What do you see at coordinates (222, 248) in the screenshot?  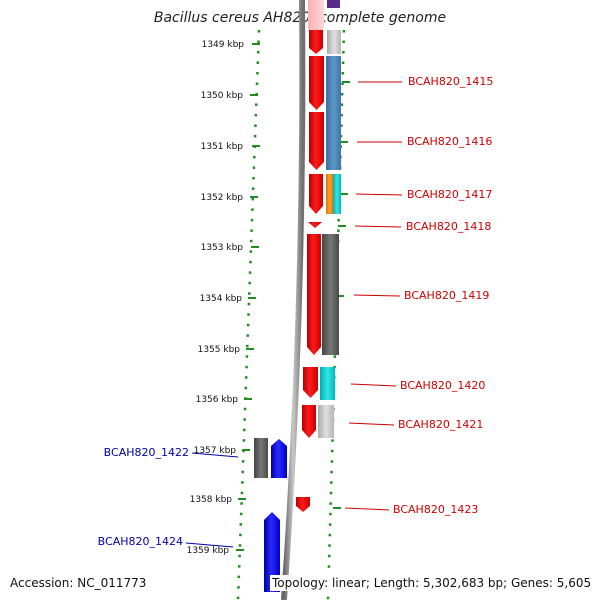 I see `tick-label: 1353 kbp` at bounding box center [222, 248].